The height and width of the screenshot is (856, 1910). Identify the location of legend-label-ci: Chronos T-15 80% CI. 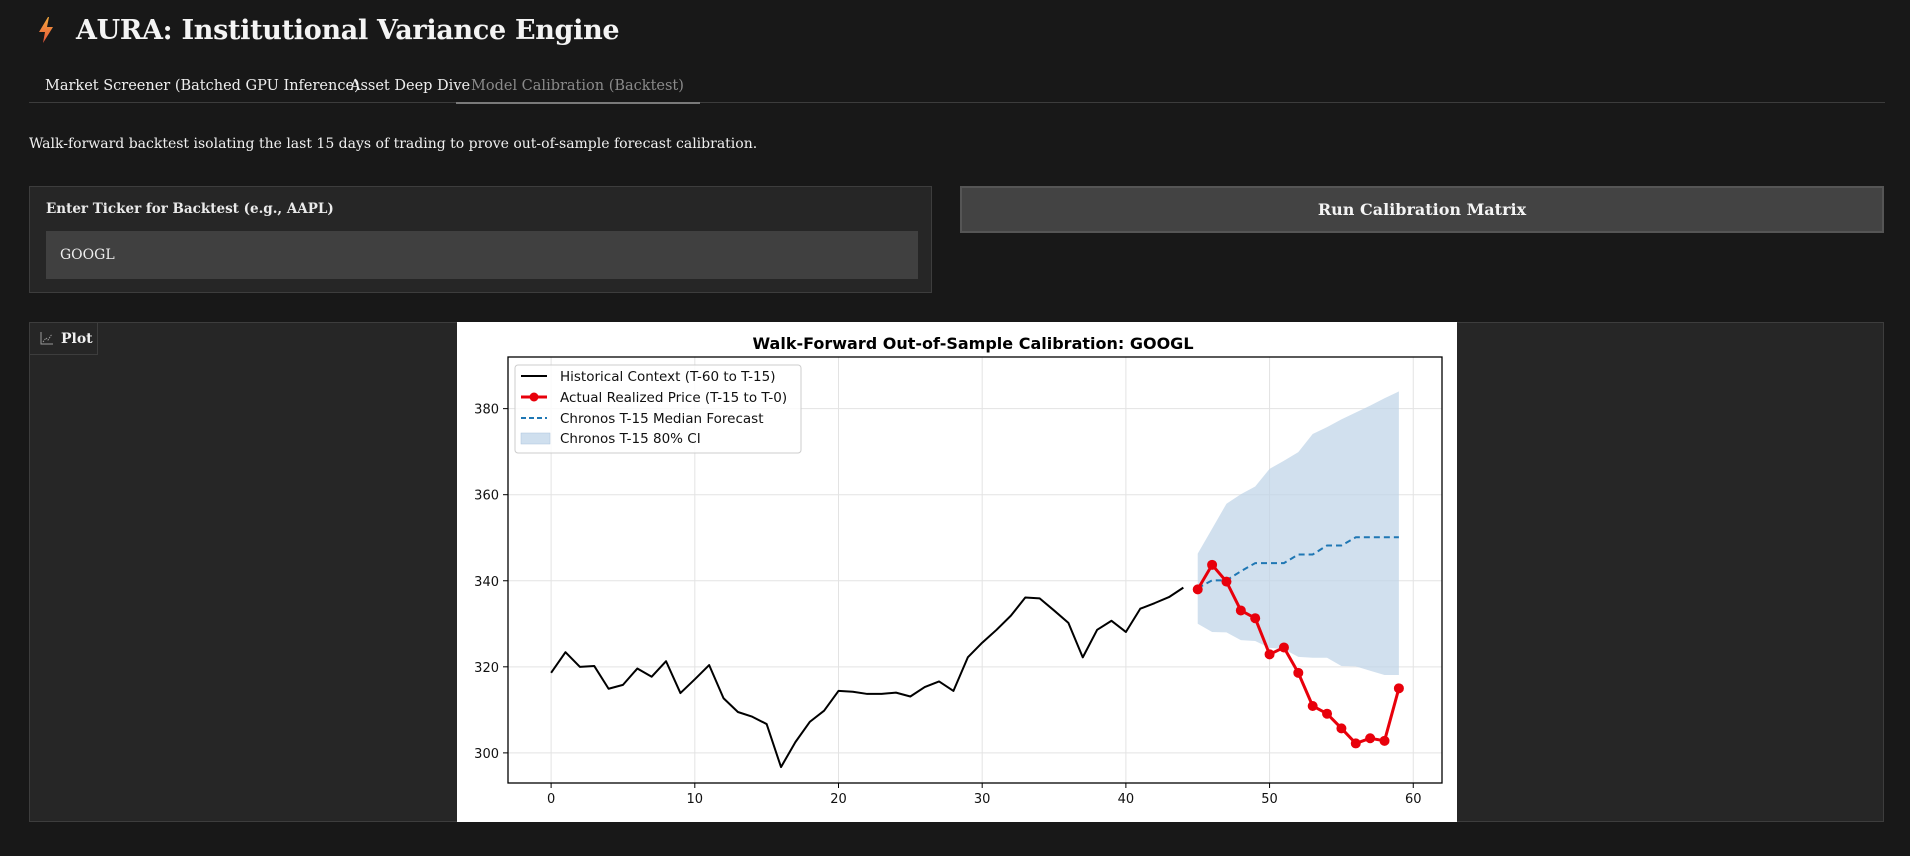
(630, 439).